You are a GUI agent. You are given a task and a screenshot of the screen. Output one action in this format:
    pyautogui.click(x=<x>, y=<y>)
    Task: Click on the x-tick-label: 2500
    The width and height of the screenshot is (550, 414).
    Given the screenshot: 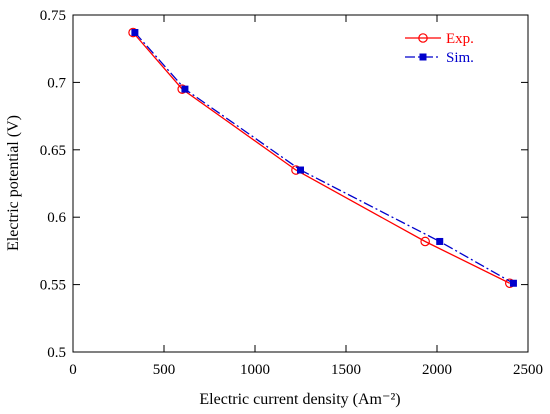 What is the action you would take?
    pyautogui.click(x=528, y=370)
    